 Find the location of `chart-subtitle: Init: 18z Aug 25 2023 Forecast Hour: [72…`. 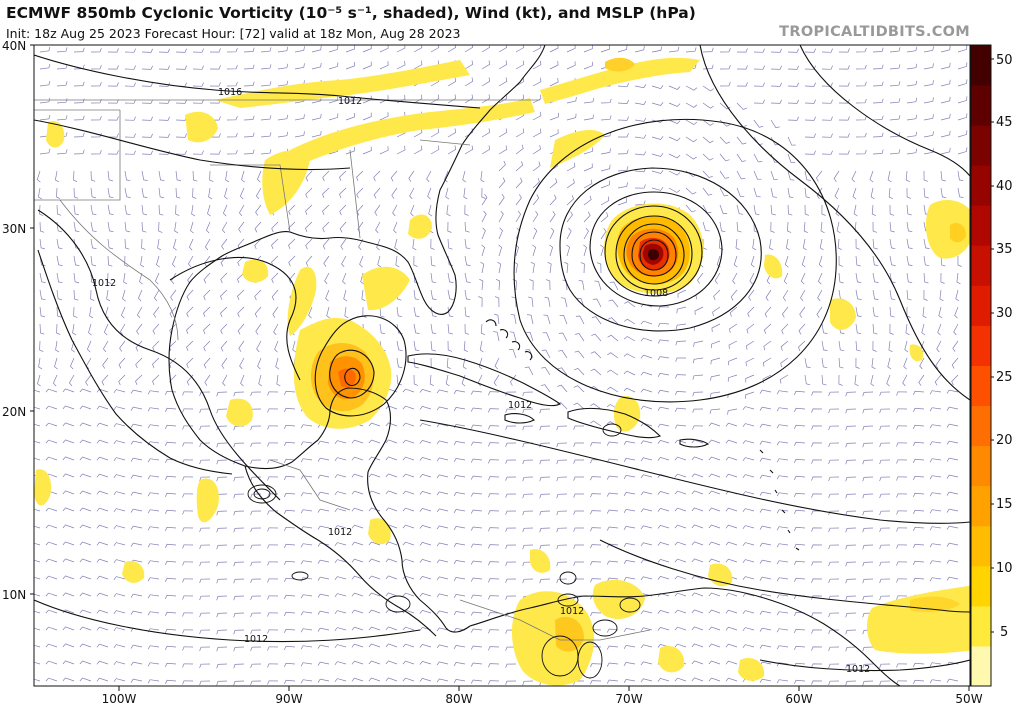

chart-subtitle: Init: 18z Aug 25 2023 Forecast Hour: [72… is located at coordinates (233, 33).